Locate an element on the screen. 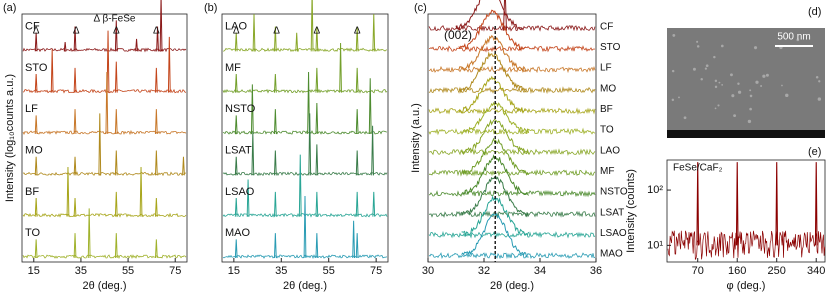 The image size is (830, 297). curve-label: TO is located at coordinates (33, 233).